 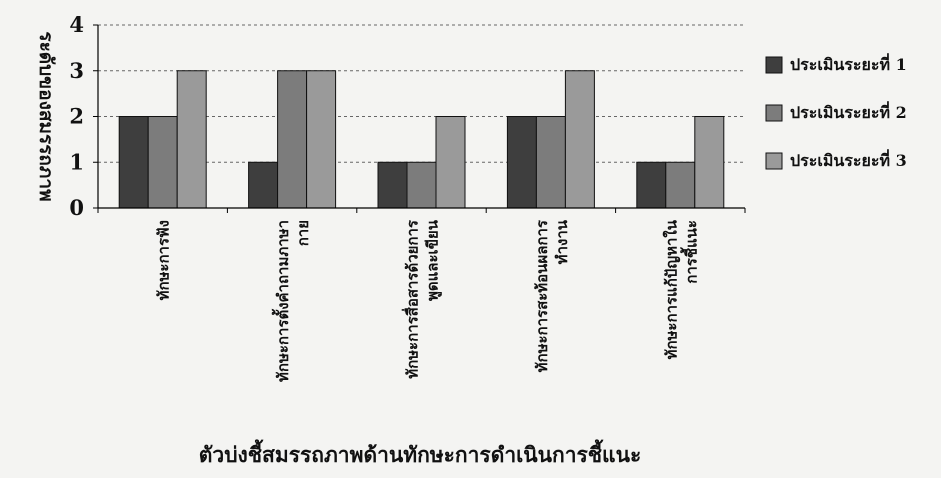 What do you see at coordinates (542, 295) in the screenshot?
I see `x-tick-label: ทักษะการสะท้อนผลการ` at bounding box center [542, 295].